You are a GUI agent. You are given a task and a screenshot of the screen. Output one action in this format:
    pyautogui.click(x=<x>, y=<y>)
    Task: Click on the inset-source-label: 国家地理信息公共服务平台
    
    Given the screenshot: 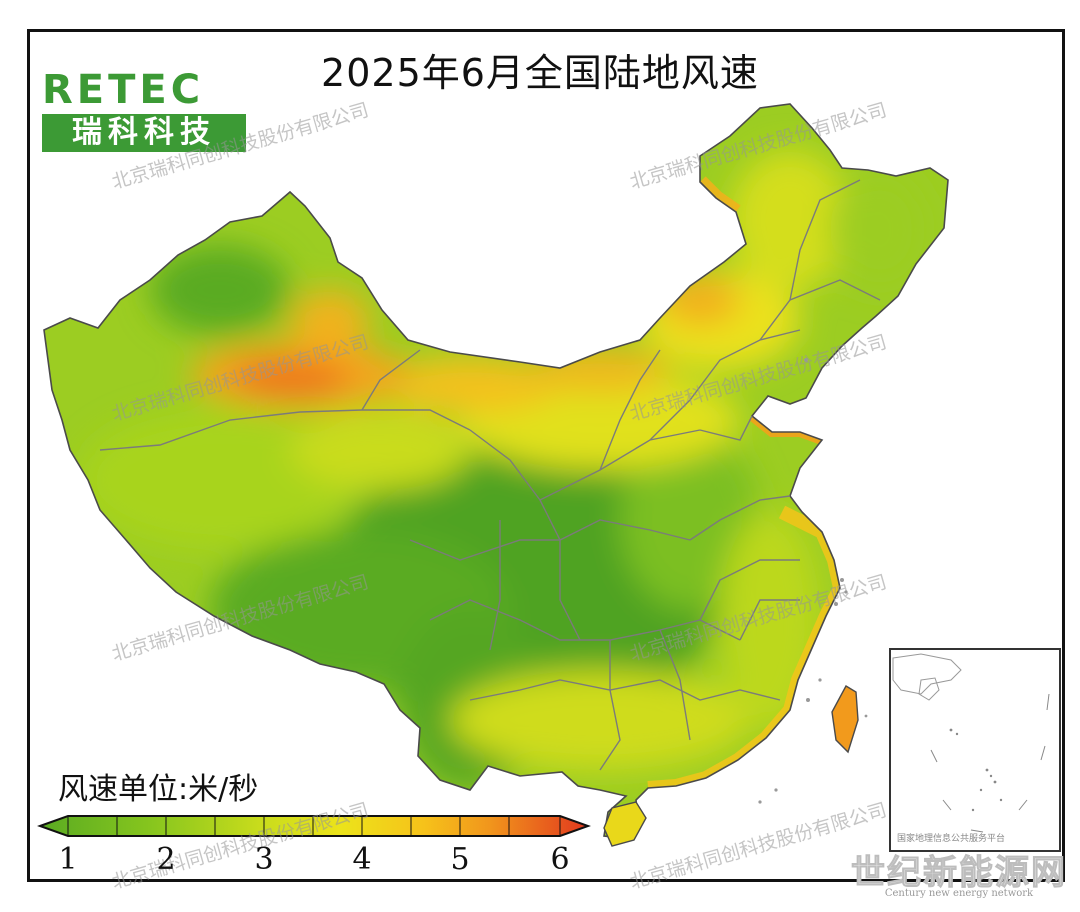 What is the action you would take?
    pyautogui.click(x=951, y=839)
    